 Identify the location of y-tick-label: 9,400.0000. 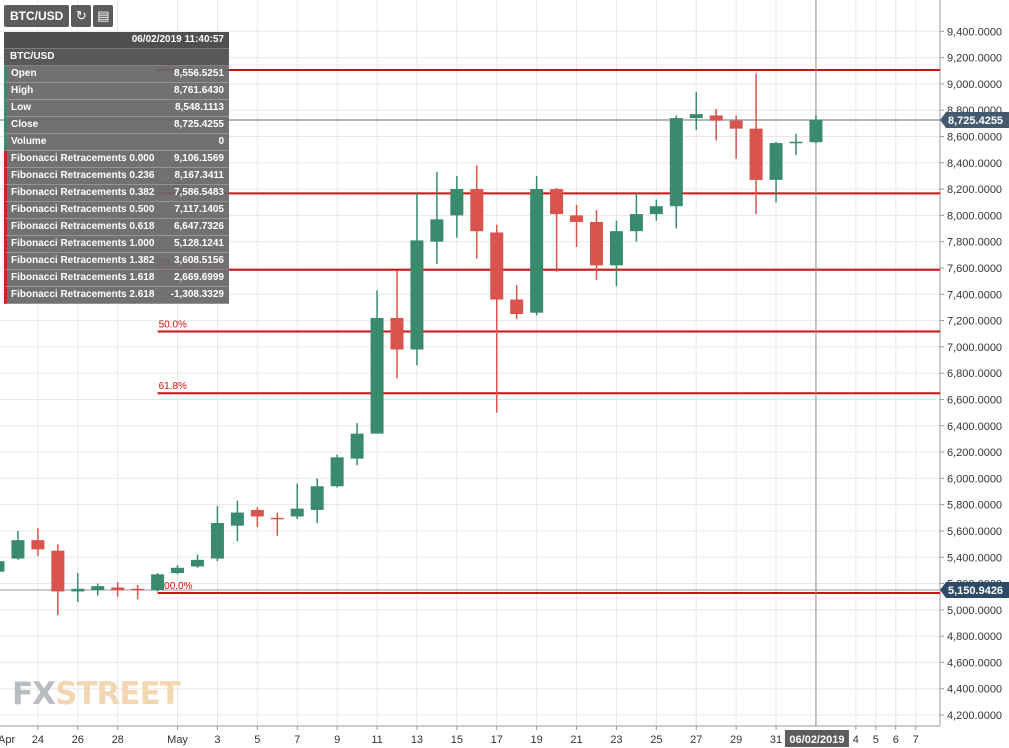
(974, 32).